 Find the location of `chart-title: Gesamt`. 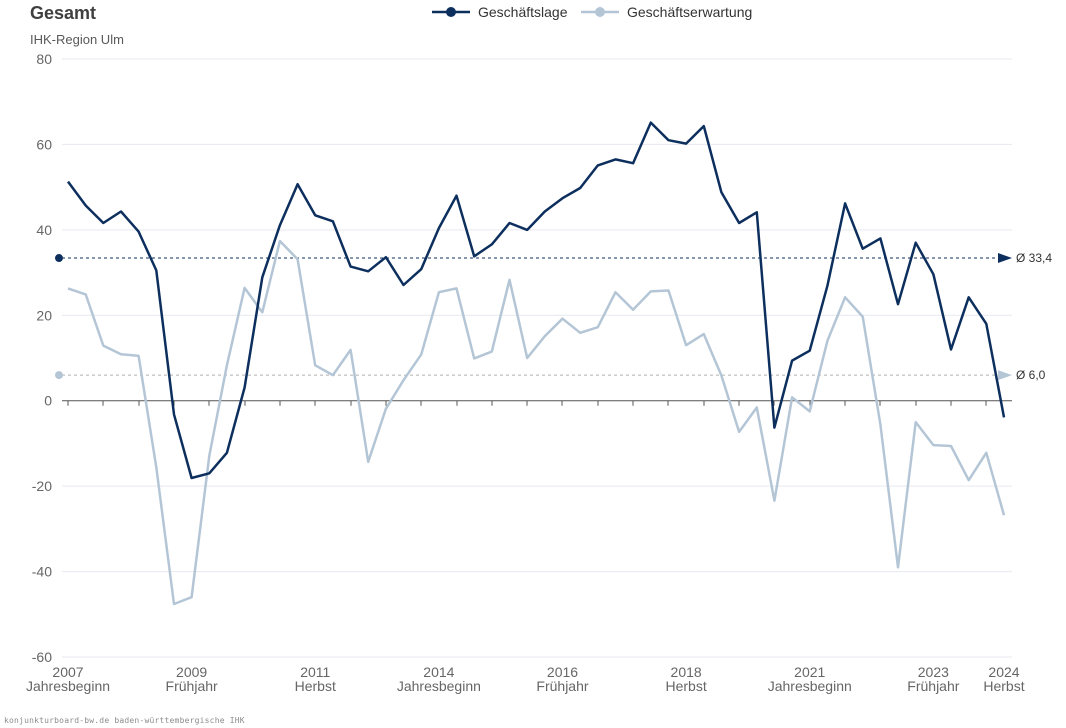

chart-title: Gesamt is located at coordinates (63, 13).